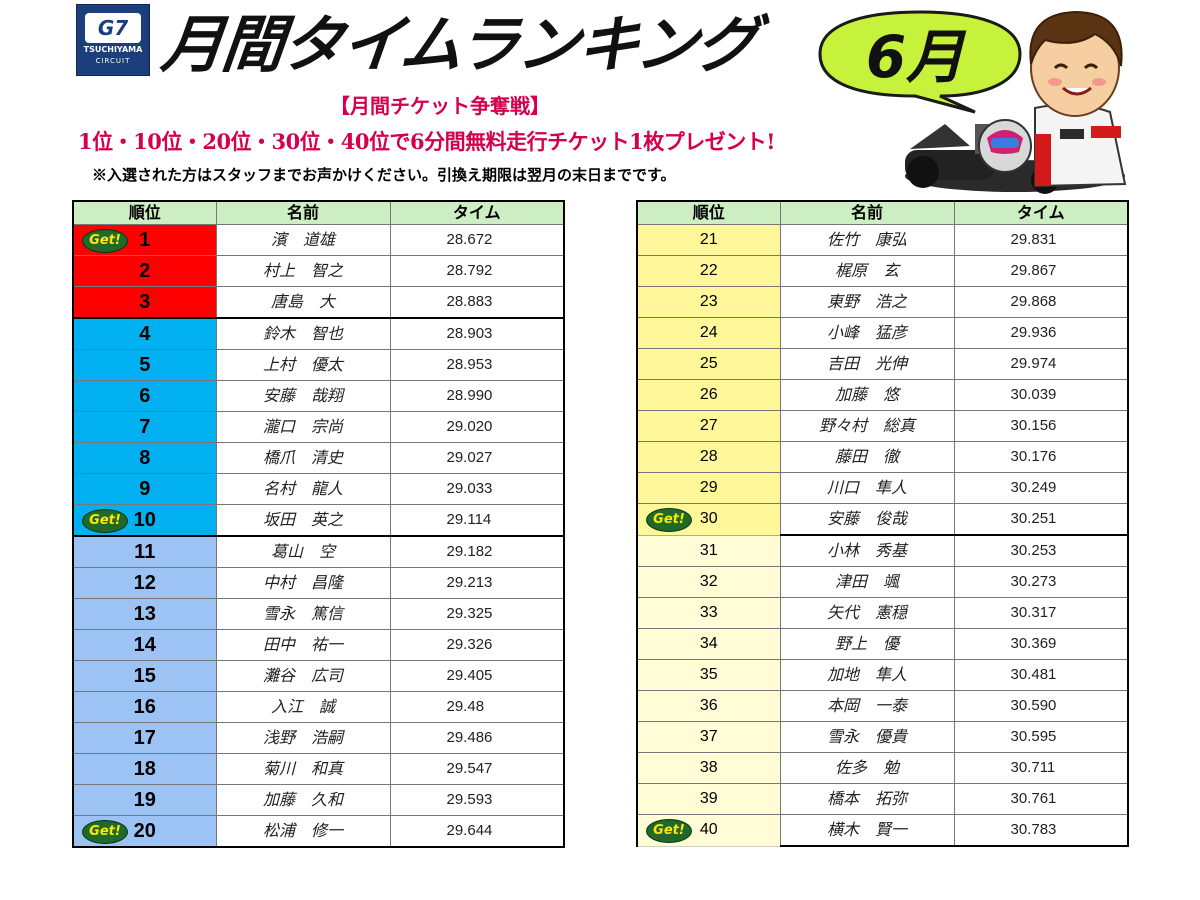  I want to click on table-row: 31 小林 秀基 30.253, so click(882, 550).